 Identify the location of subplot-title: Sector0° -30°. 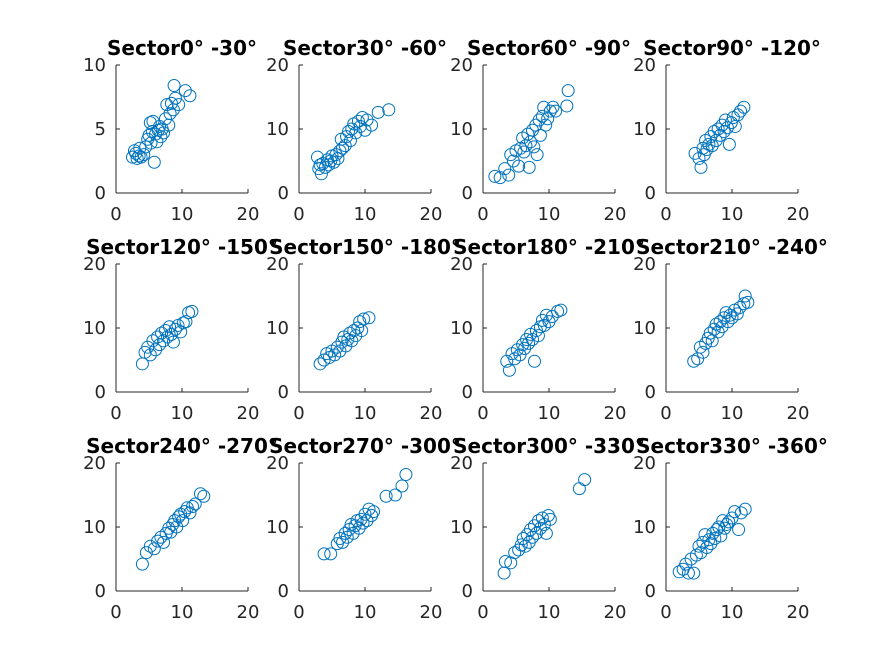
(182, 48).